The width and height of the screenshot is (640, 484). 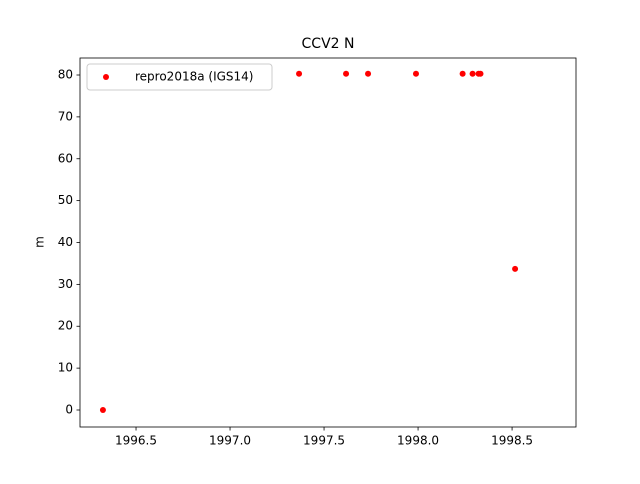 What do you see at coordinates (65, 158) in the screenshot?
I see `y-tick-label: 60` at bounding box center [65, 158].